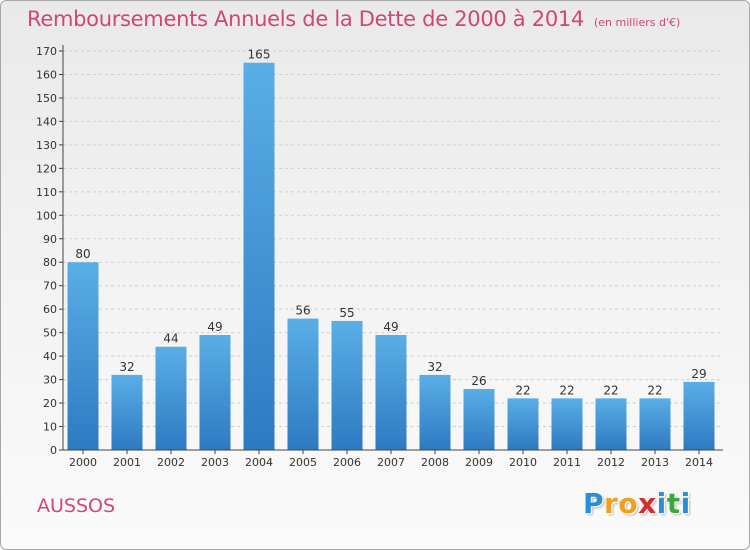 The image size is (750, 550). What do you see at coordinates (523, 462) in the screenshot?
I see `x-tick-label: 2010` at bounding box center [523, 462].